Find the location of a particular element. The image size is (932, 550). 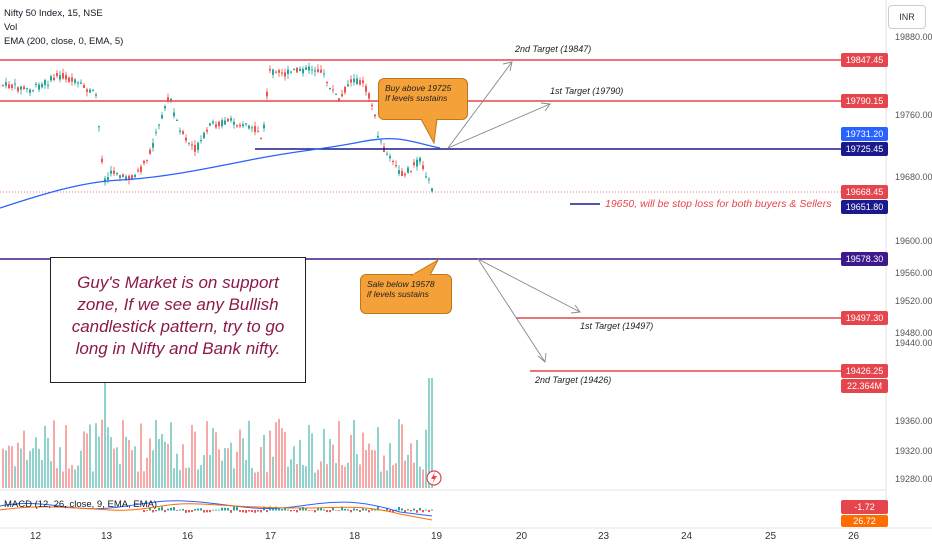

price-tick: 19520.00 is located at coordinates (913, 301).